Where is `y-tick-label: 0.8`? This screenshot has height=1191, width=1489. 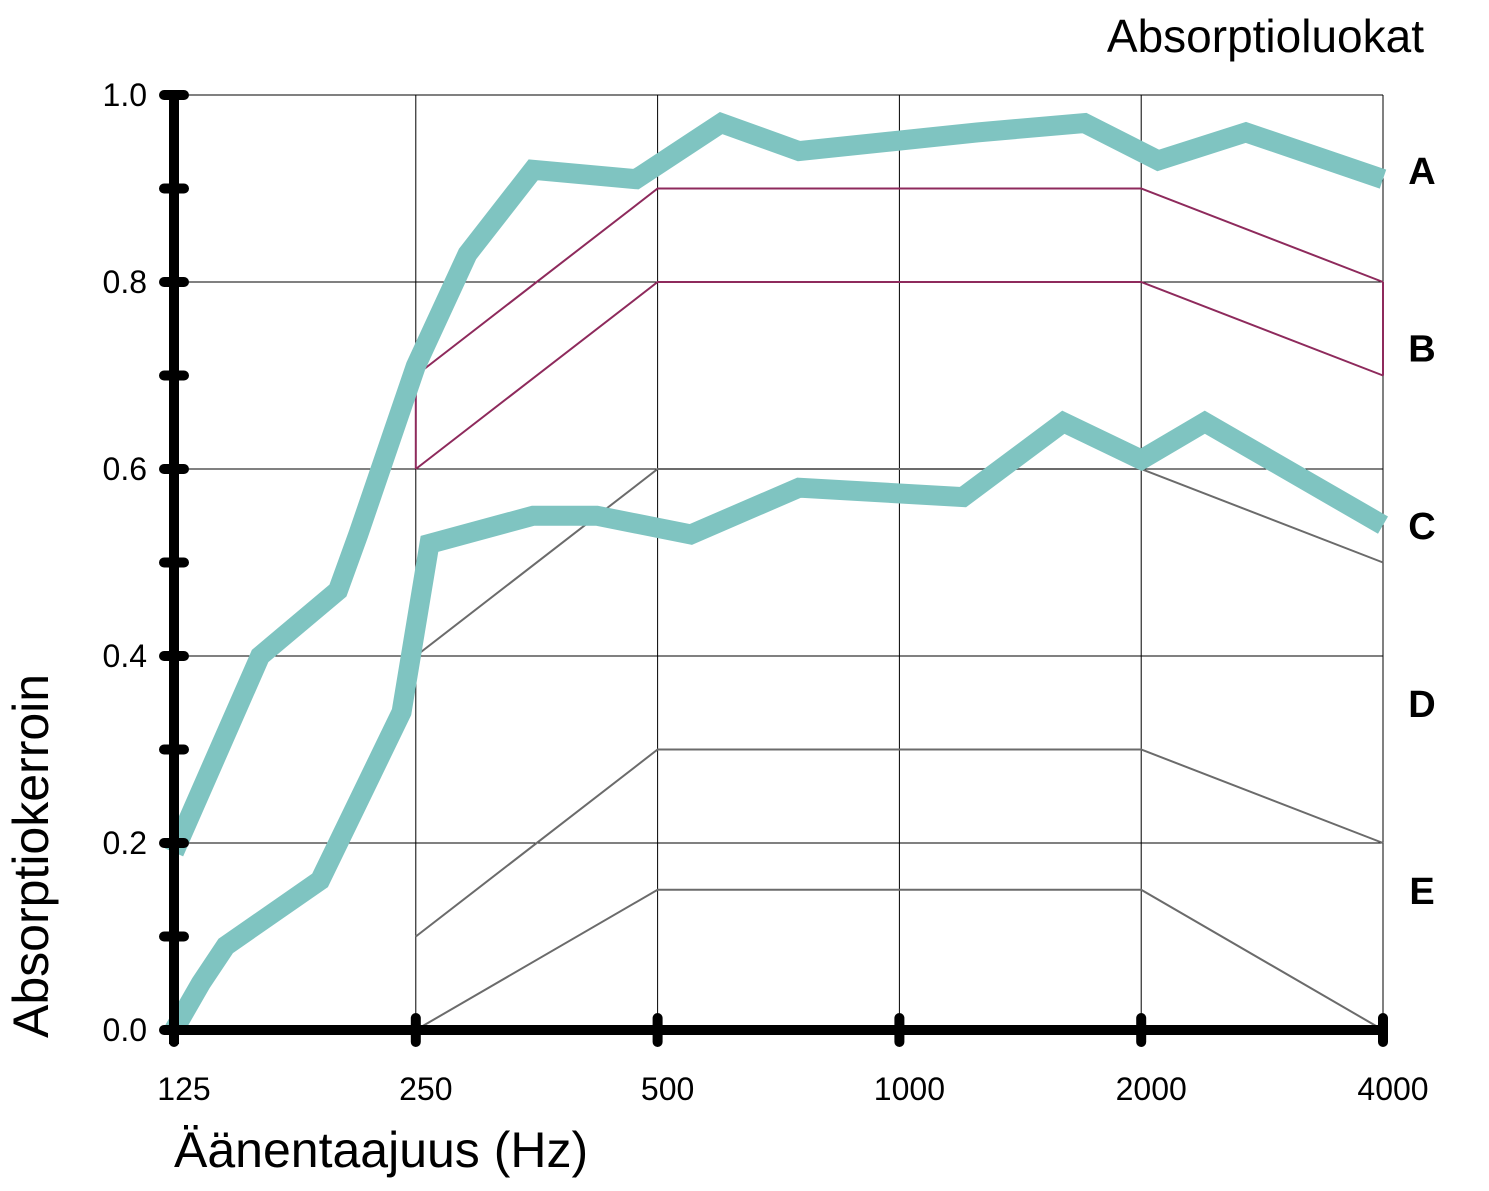 y-tick-label: 0.8 is located at coordinates (125, 282).